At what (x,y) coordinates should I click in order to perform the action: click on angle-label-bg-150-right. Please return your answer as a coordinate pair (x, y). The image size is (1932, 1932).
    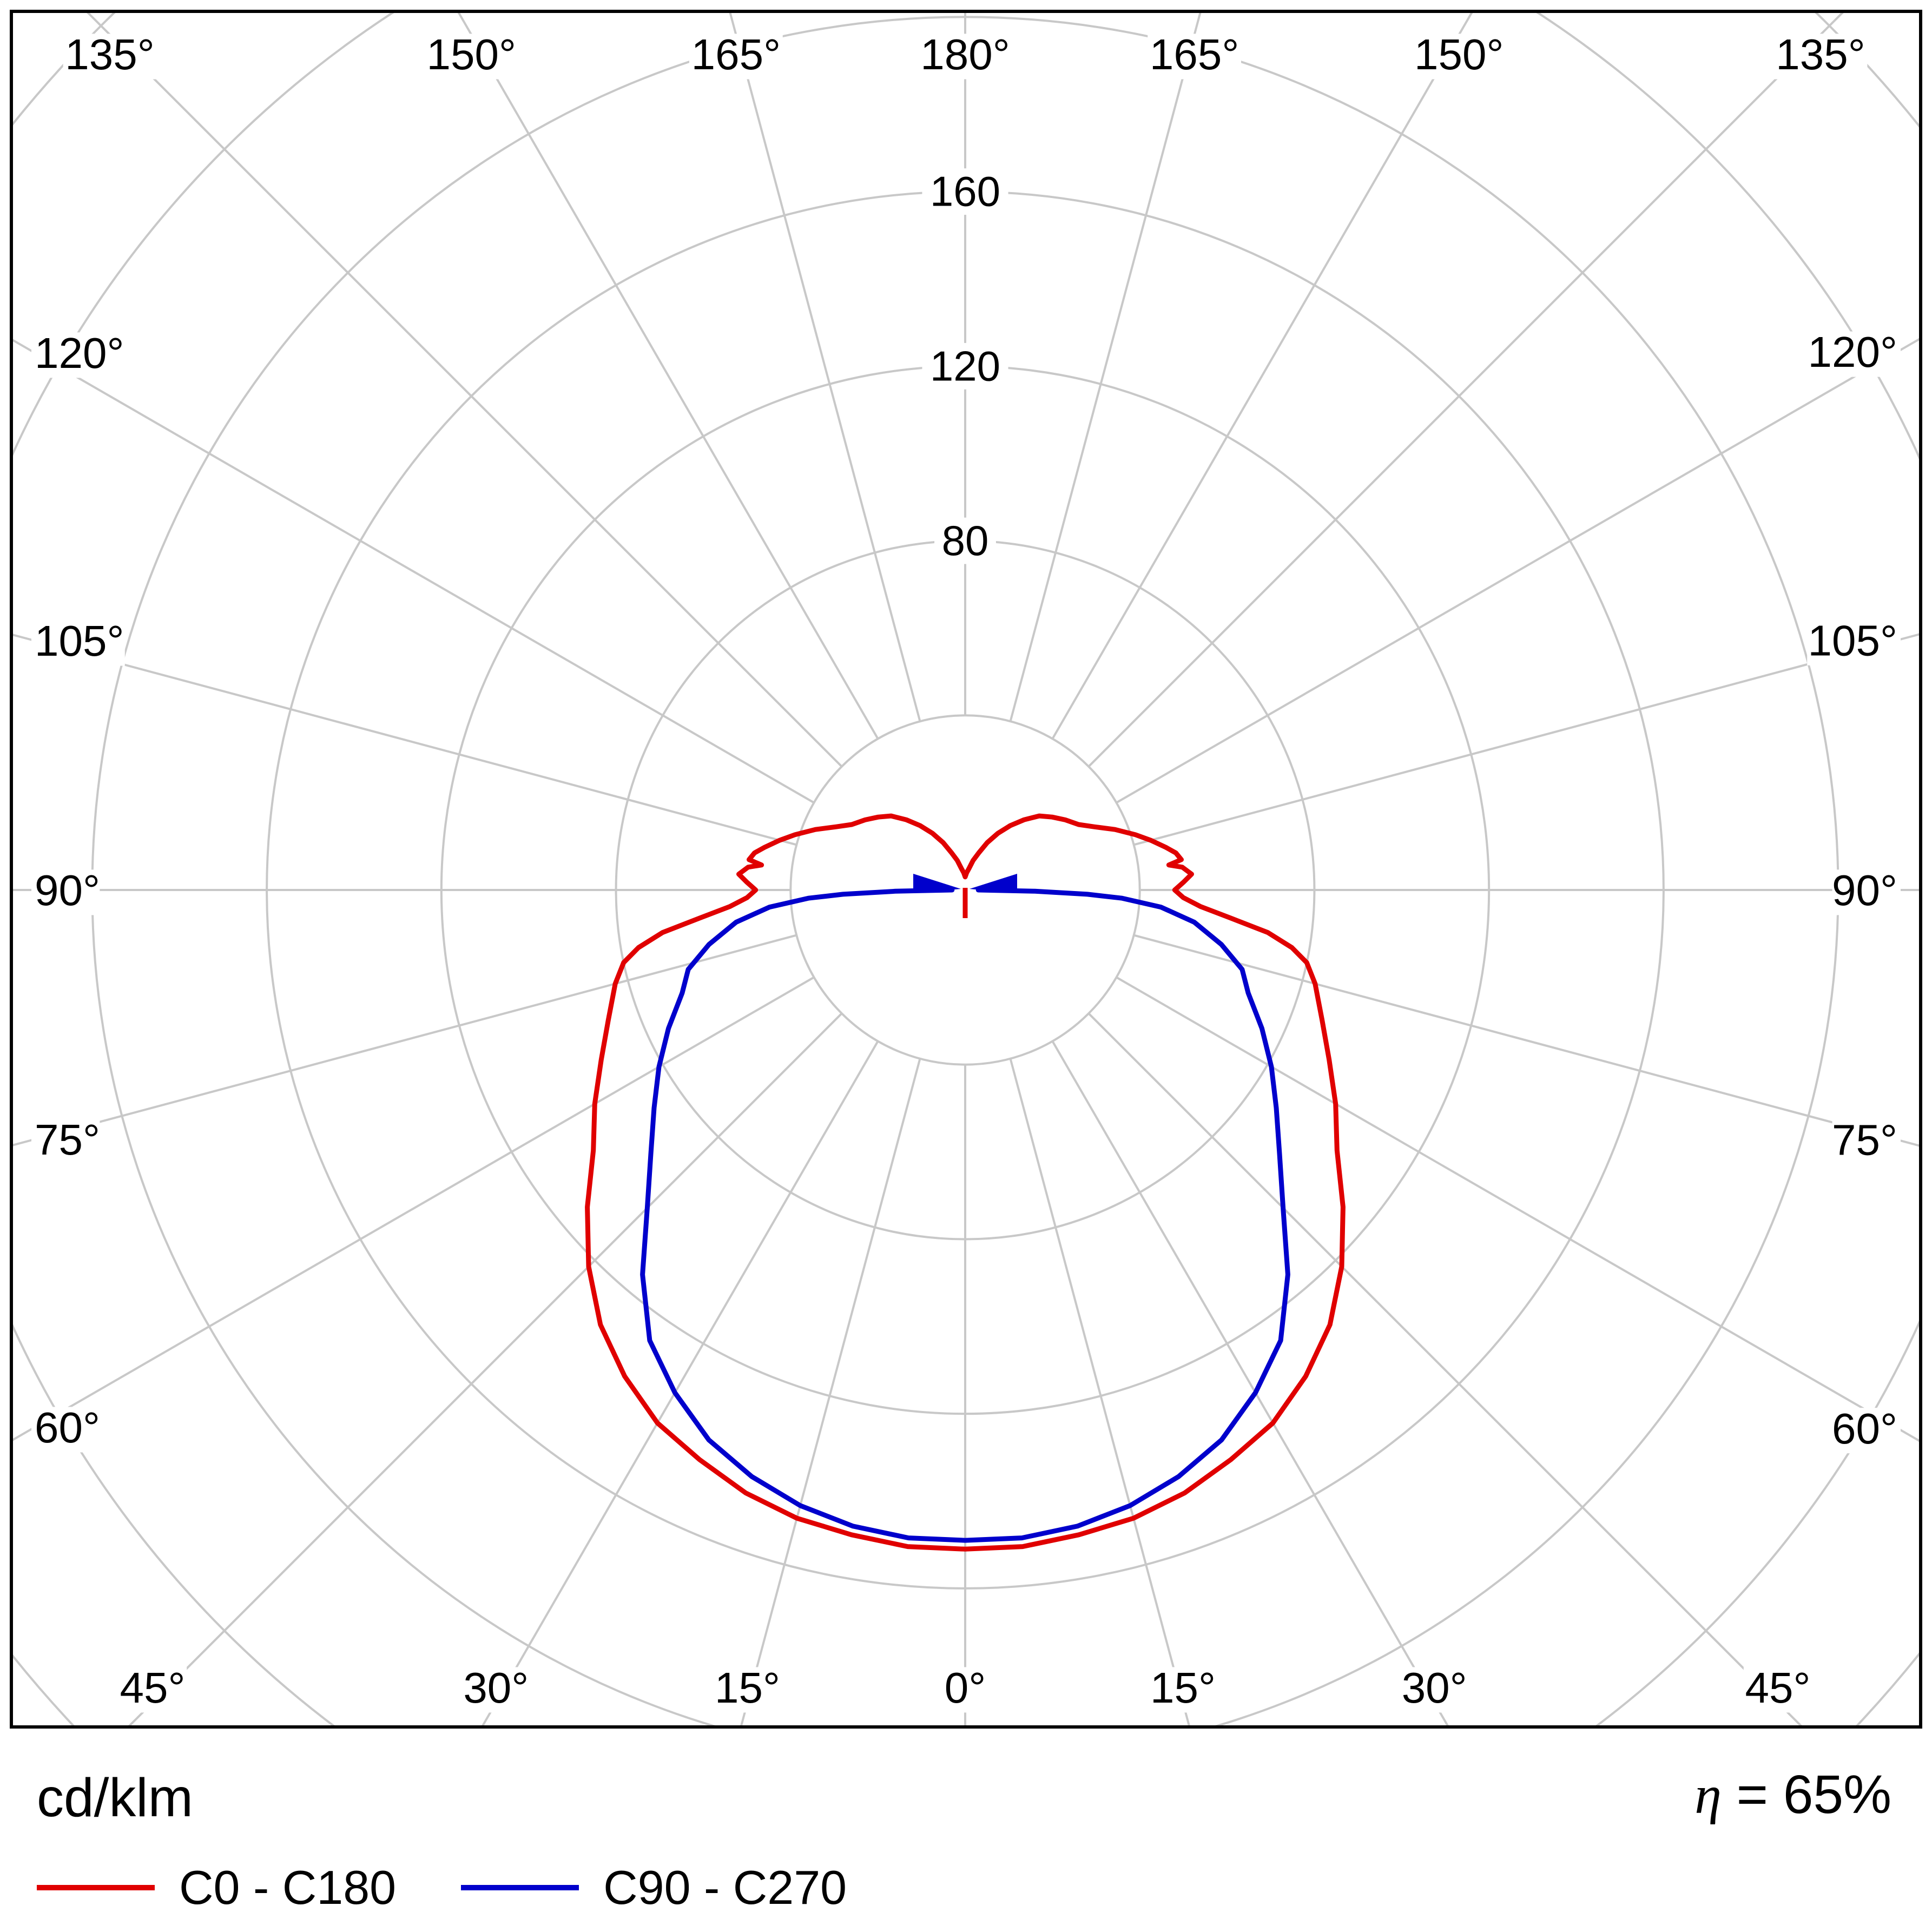
    Looking at the image, I should click on (1459, 57).